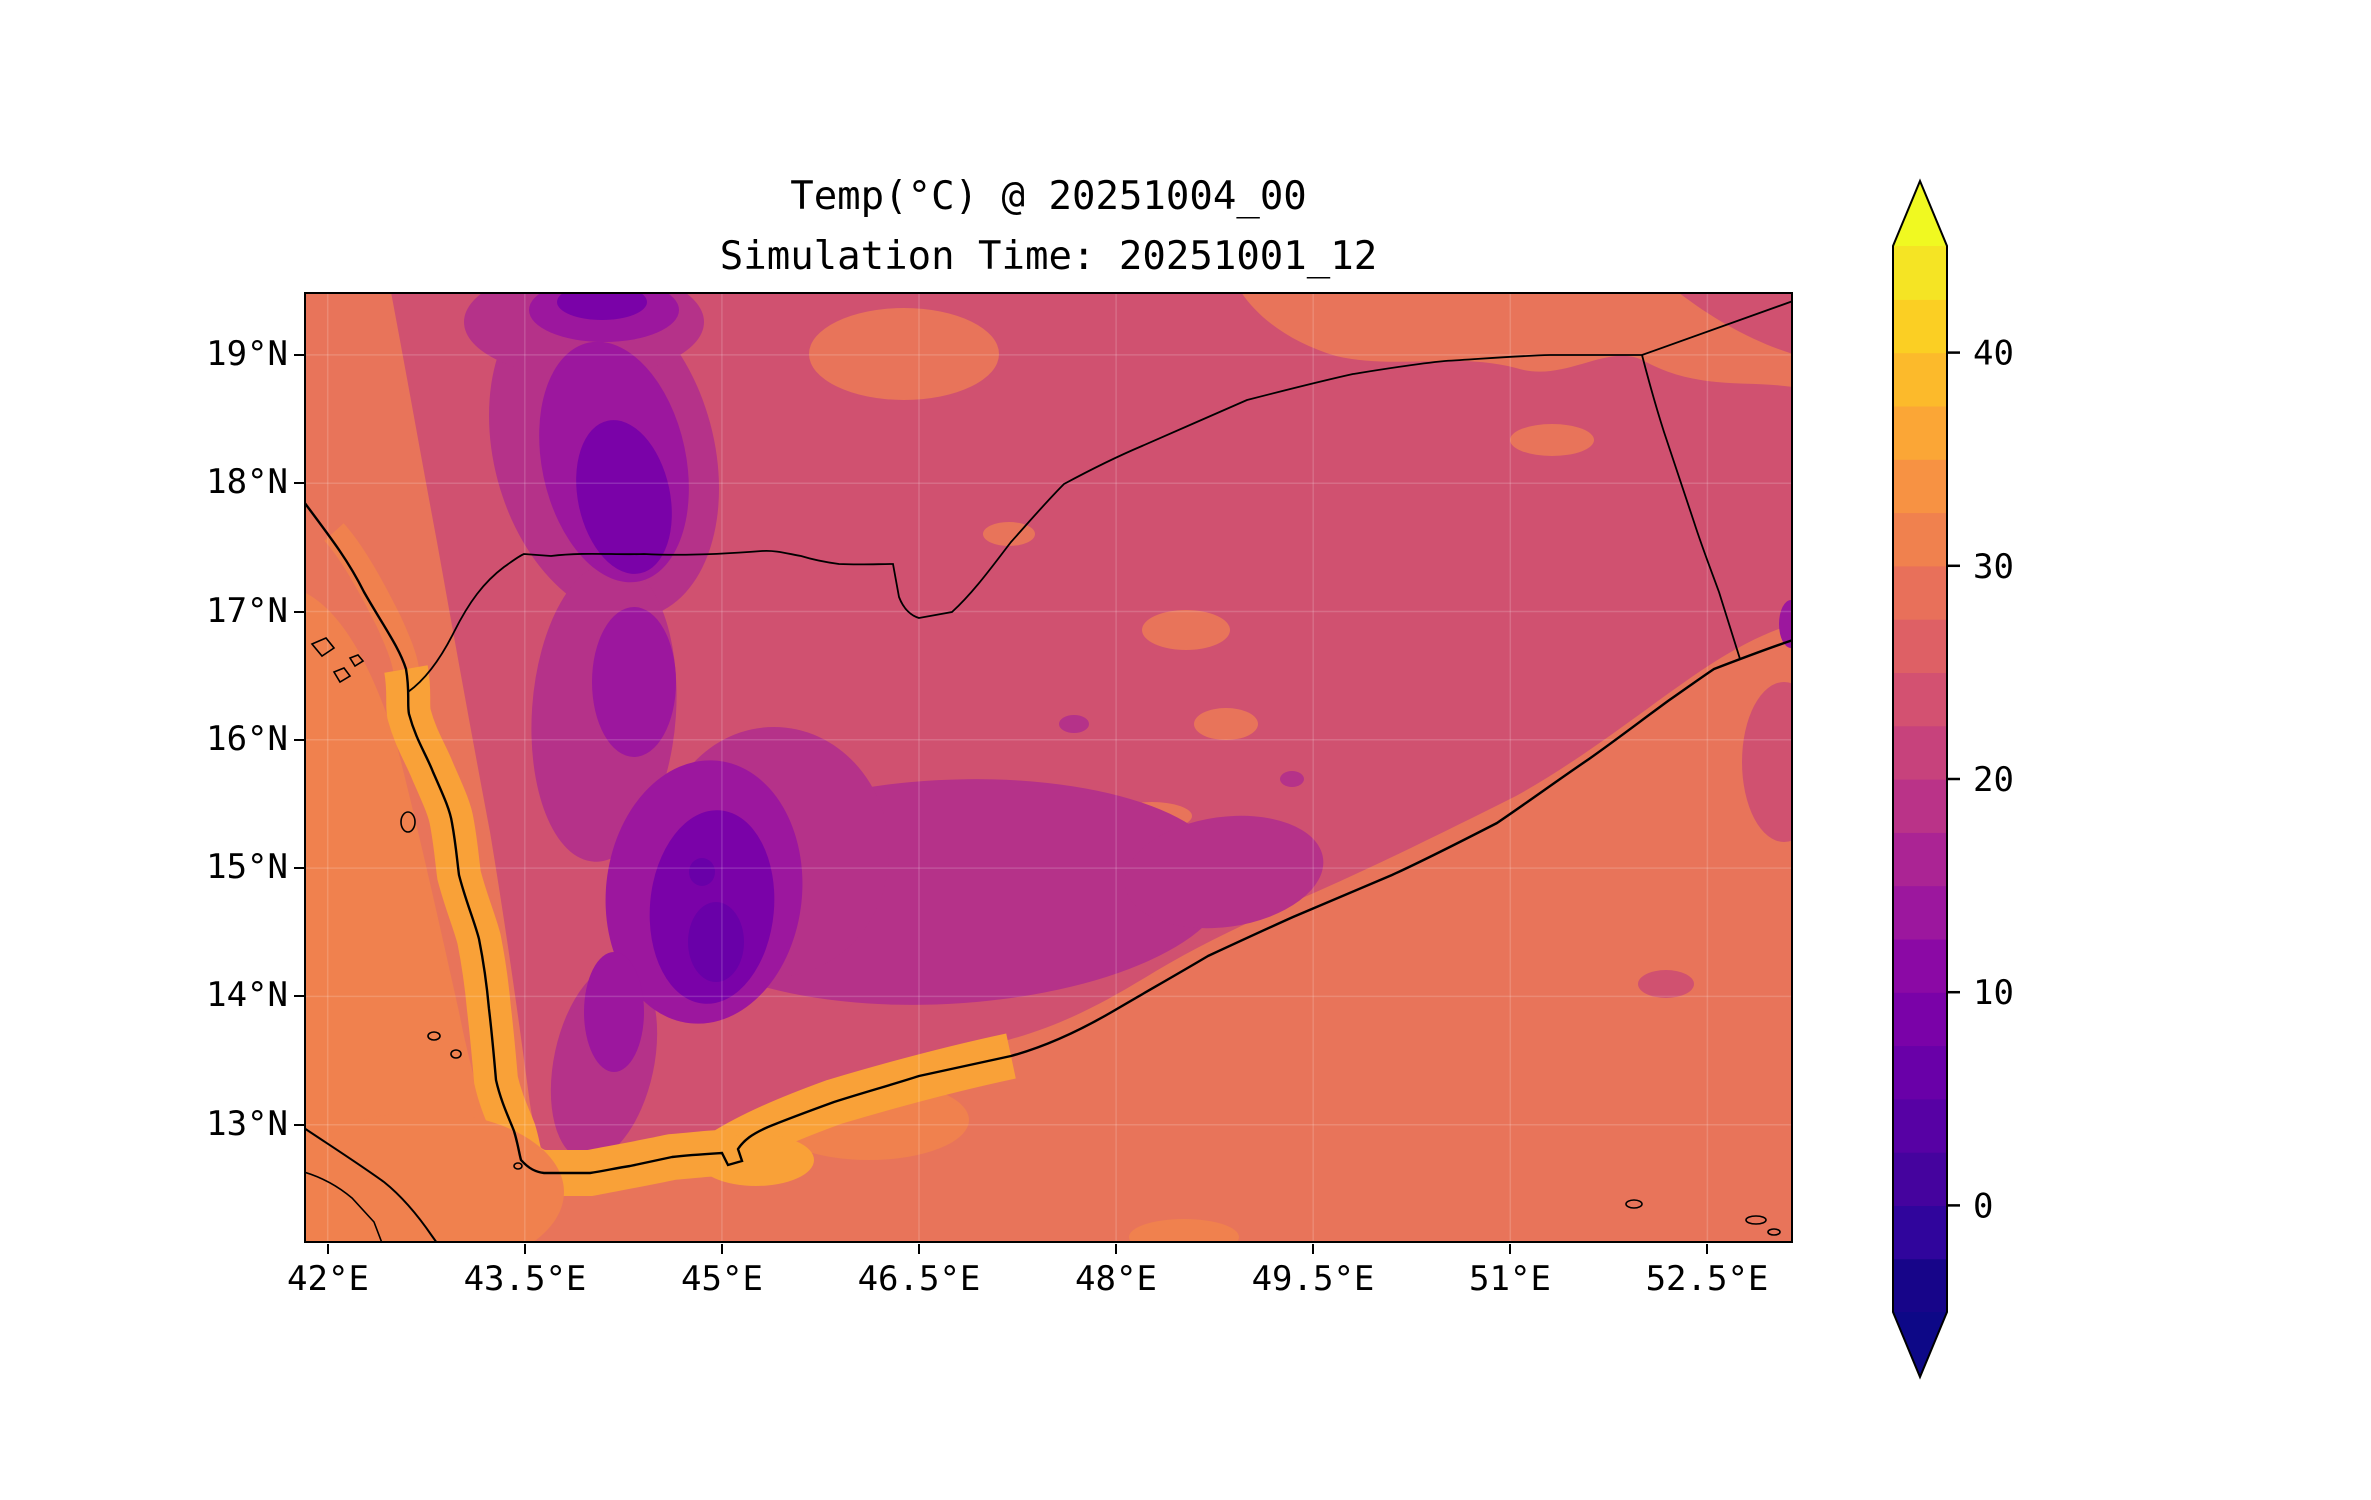 This screenshot has width=2371, height=1500. I want to click on x-tick-label: 48°E, so click(1116, 1279).